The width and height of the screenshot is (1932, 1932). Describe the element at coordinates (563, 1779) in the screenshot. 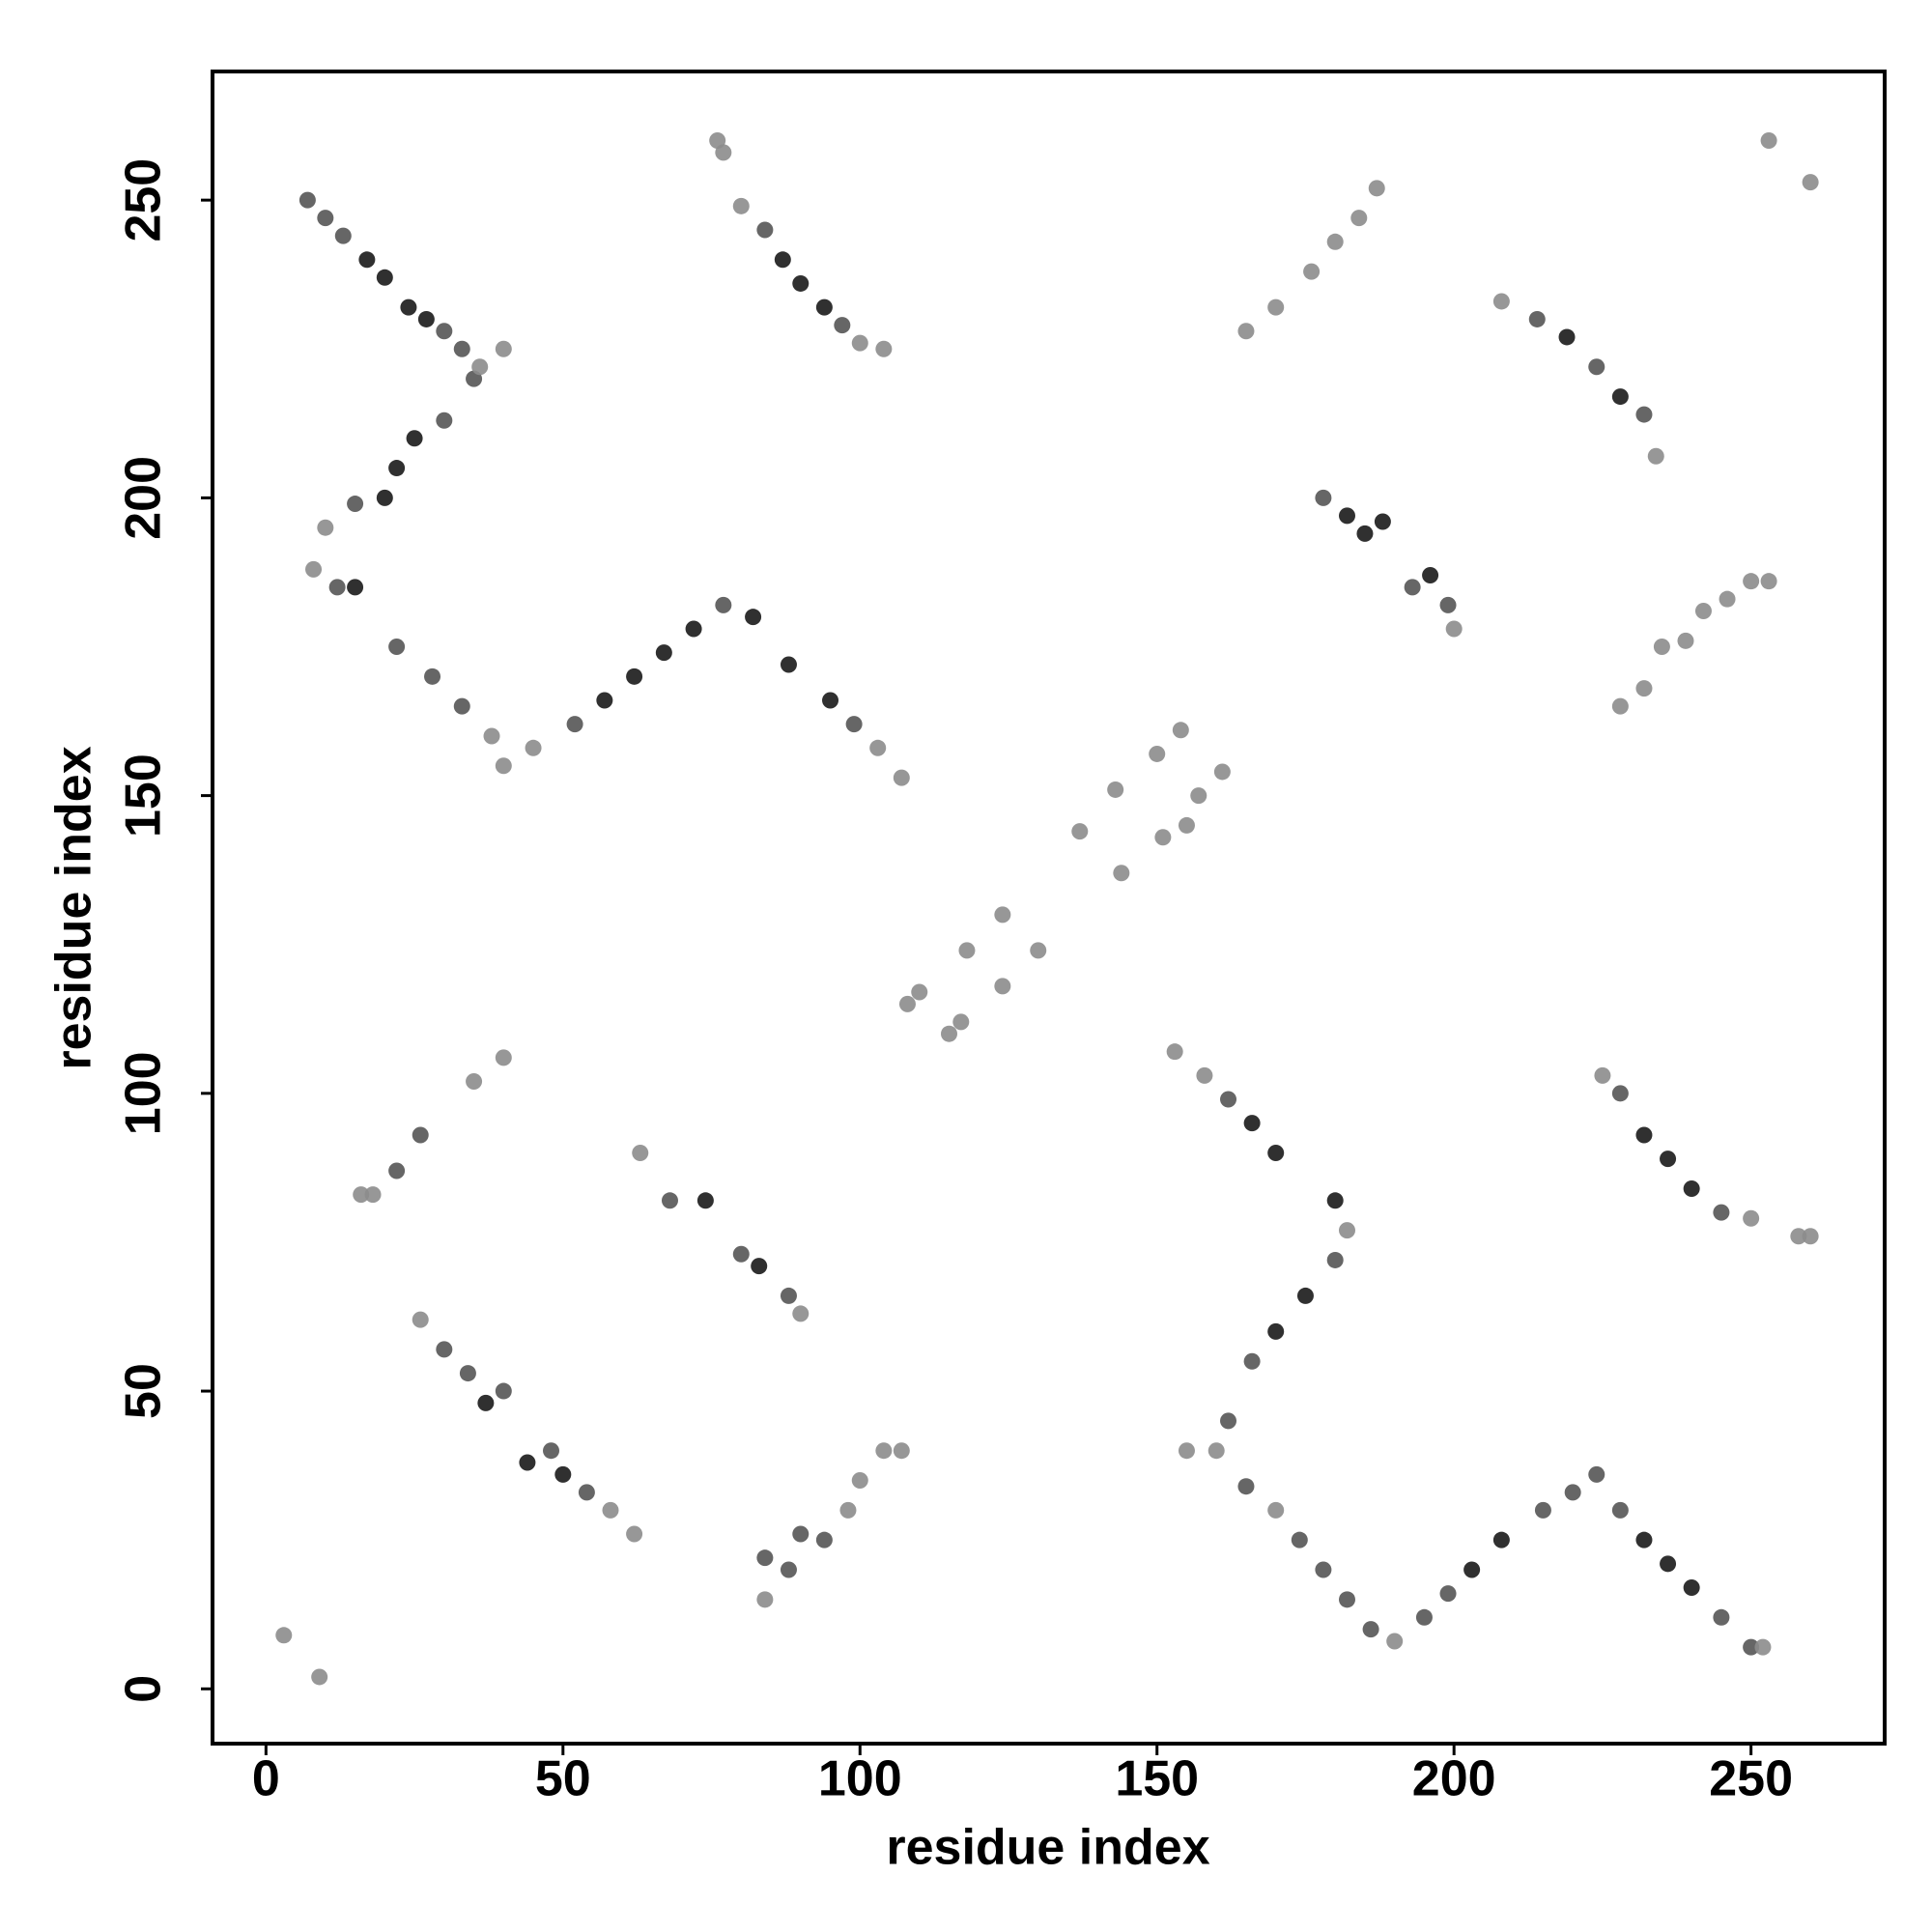

I see `x-tick-label: 50` at that location.